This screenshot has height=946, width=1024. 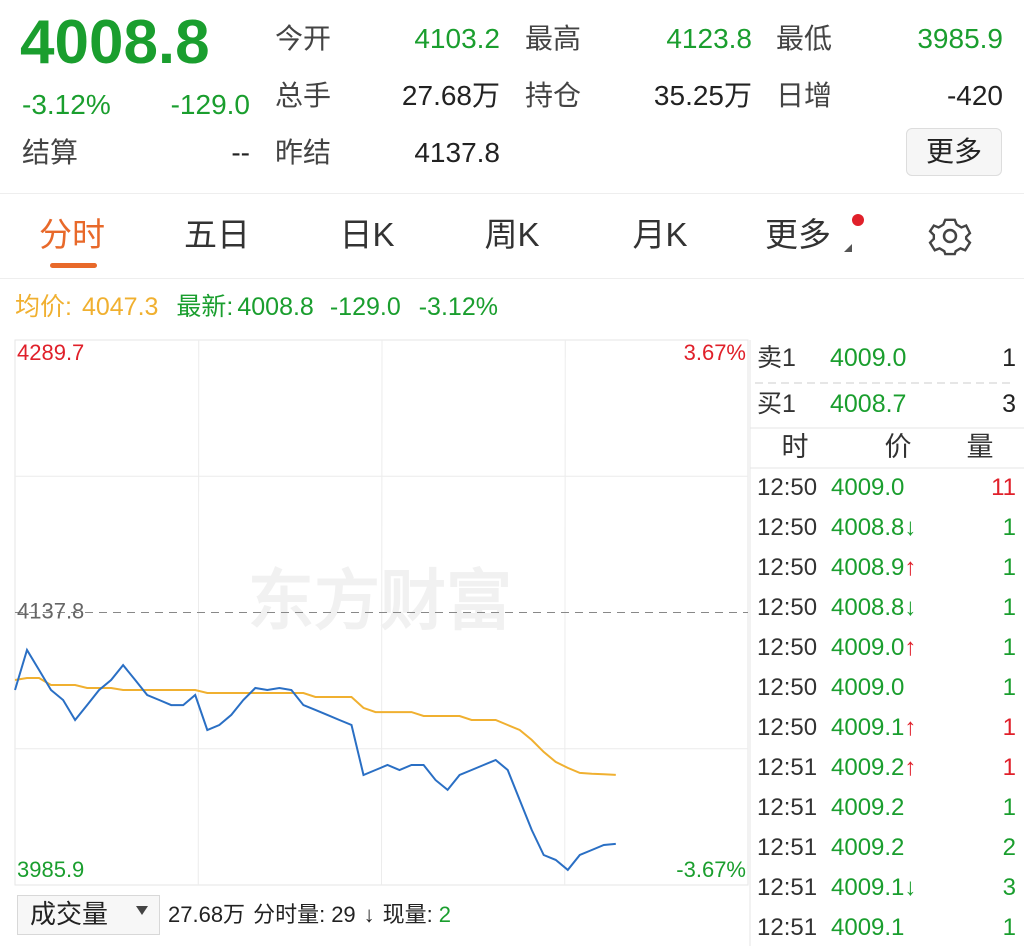 What do you see at coordinates (553, 95) in the screenshot?
I see `field-label: 持仓` at bounding box center [553, 95].